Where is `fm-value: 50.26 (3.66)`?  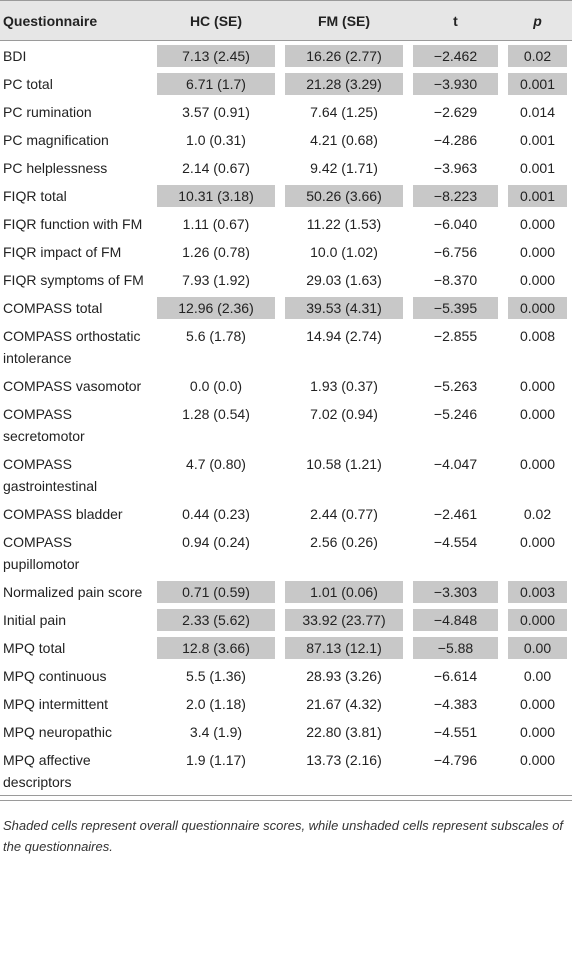 fm-value: 50.26 (3.66) is located at coordinates (344, 196).